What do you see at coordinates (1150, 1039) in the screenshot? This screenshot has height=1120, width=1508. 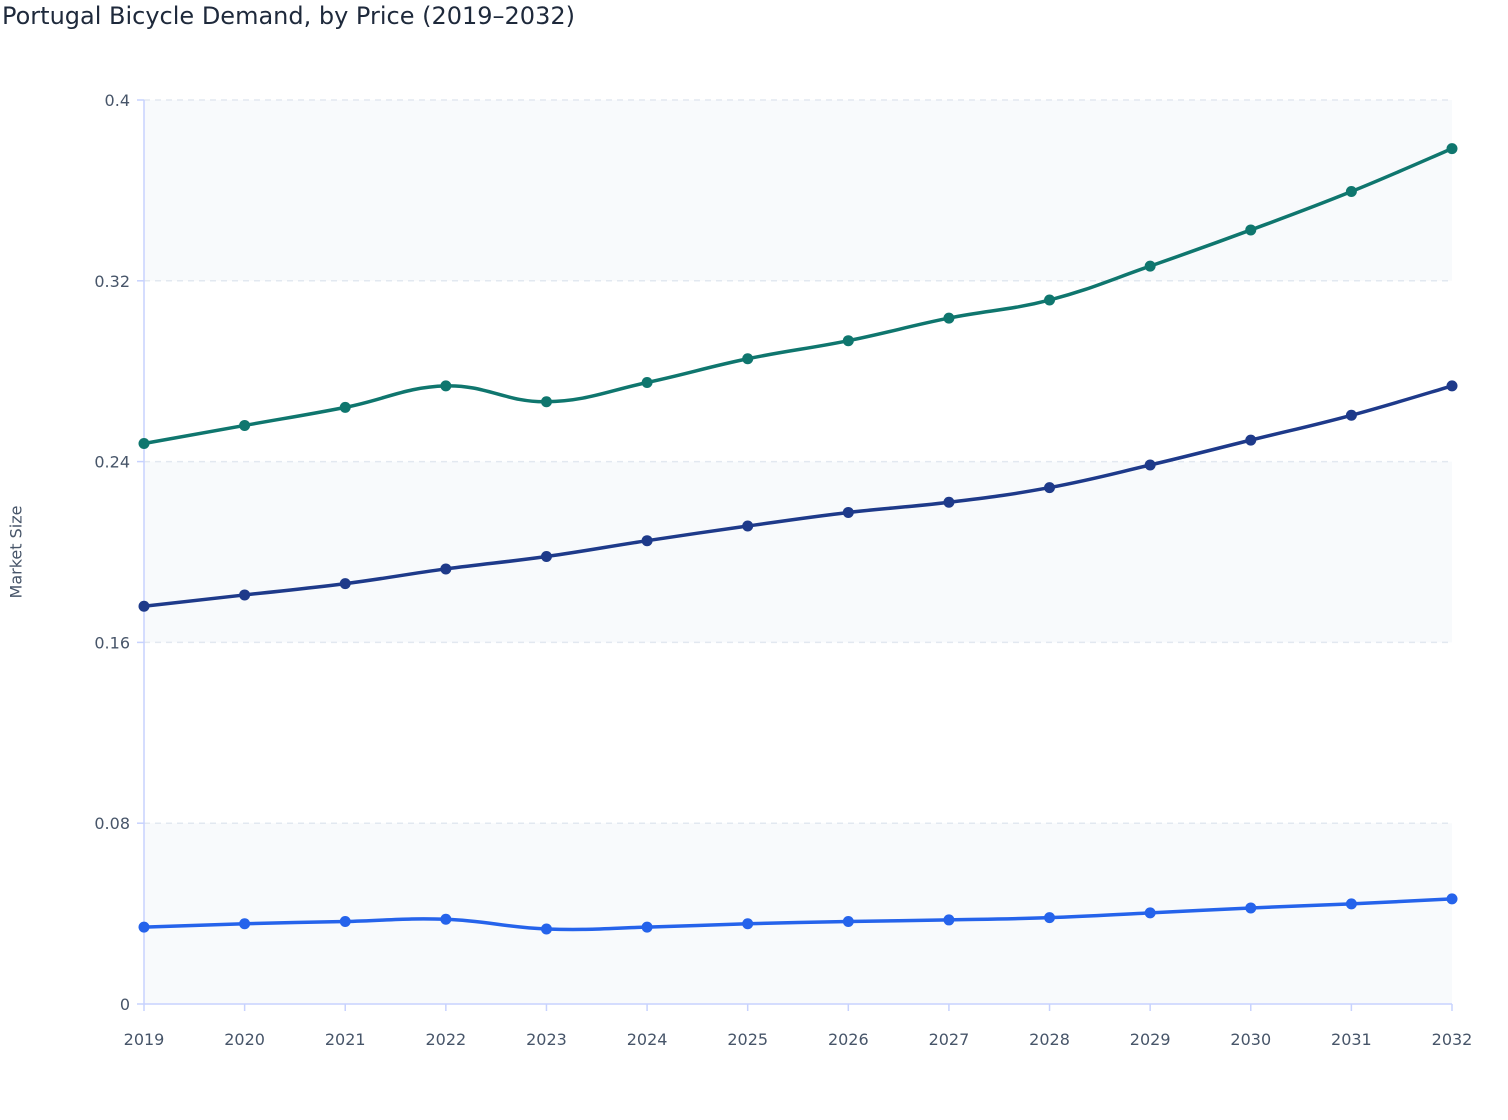 I see `x-tick-label: 2029` at bounding box center [1150, 1039].